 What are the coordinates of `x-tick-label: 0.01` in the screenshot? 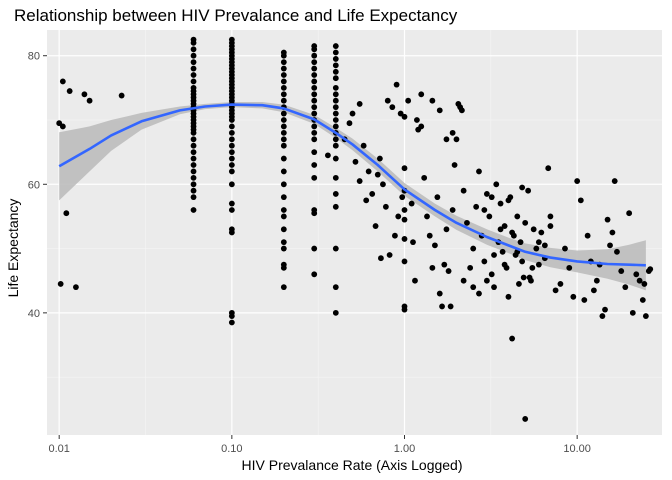 It's located at (58, 449).